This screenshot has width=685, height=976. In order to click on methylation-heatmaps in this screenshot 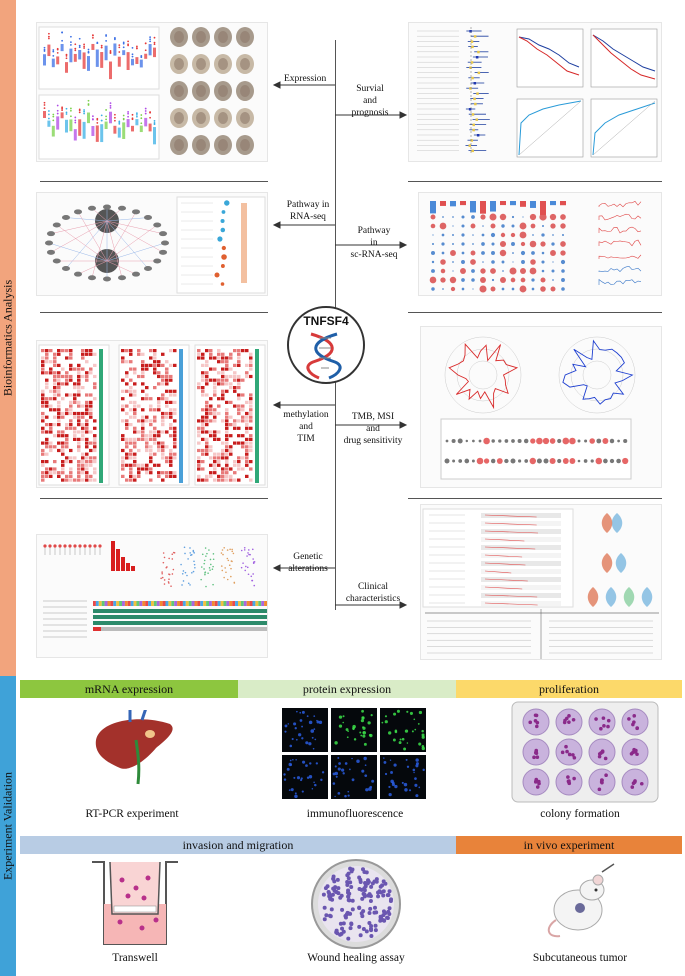, I will do `click(152, 415)`.